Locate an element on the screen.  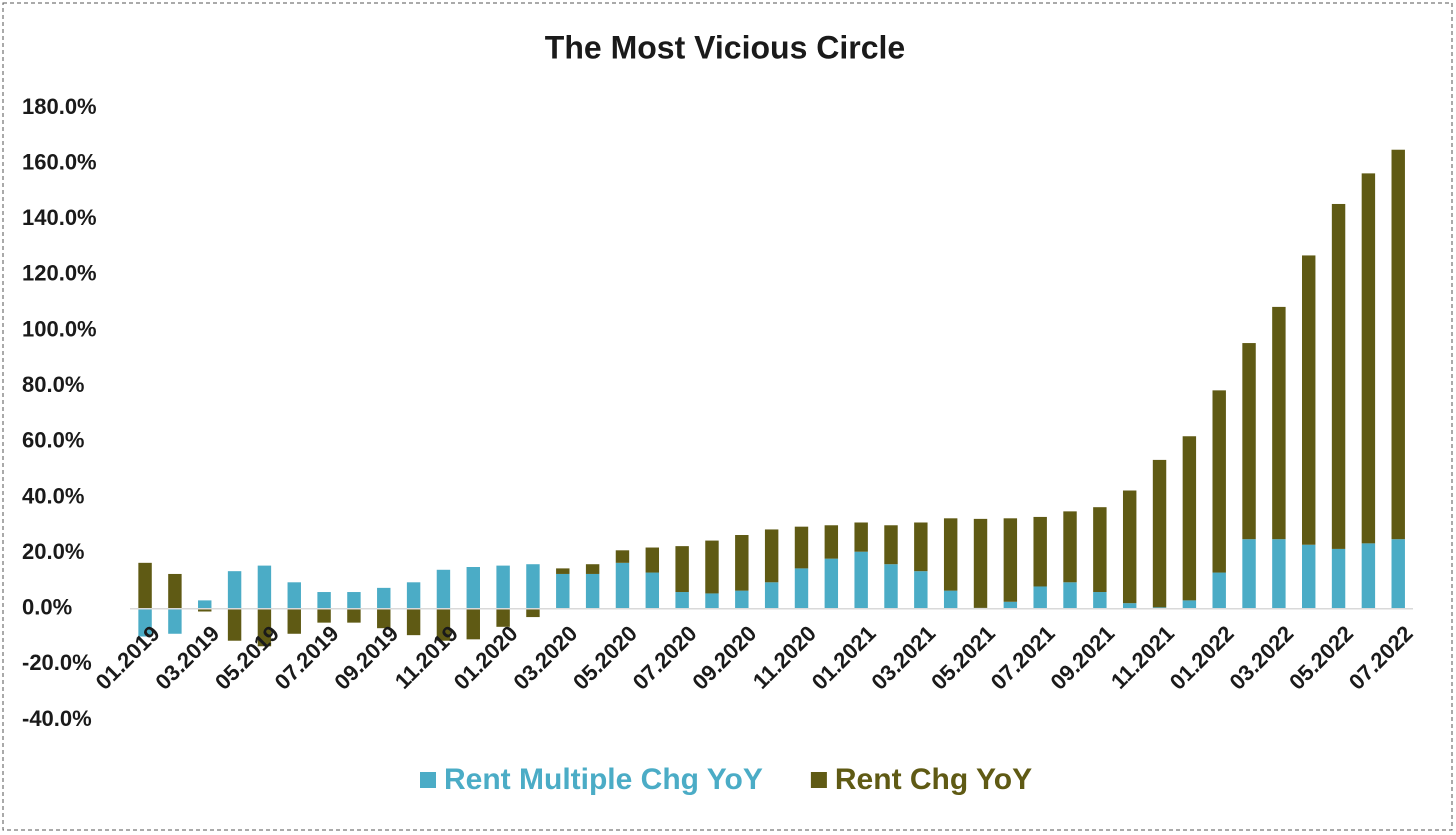
y-tick-label: 0.0% is located at coordinates (47, 607).